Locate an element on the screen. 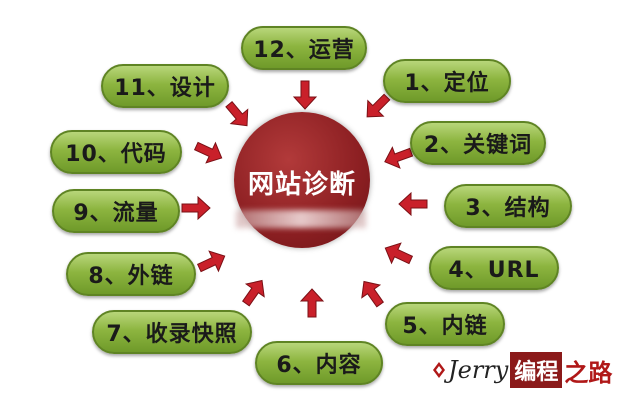 This screenshot has width=643, height=405. watermark: Jerry 编程 之路 is located at coordinates (522, 370).